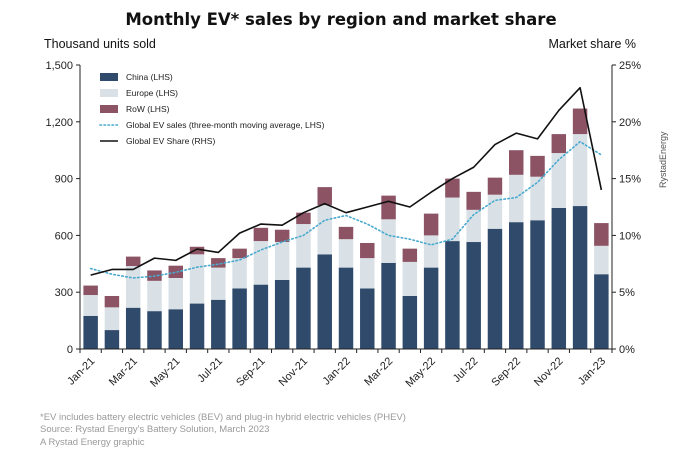 The width and height of the screenshot is (682, 454). I want to click on y-tick-label: 900, so click(64, 180).